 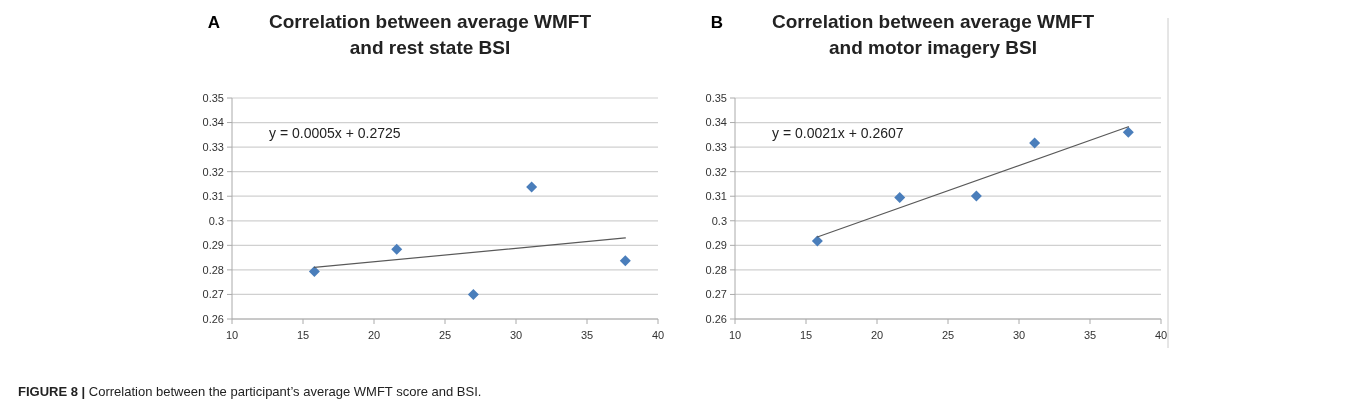 What do you see at coordinates (430, 34) in the screenshot?
I see `chart-title: Correlation between average WMFT and rest state BSI` at bounding box center [430, 34].